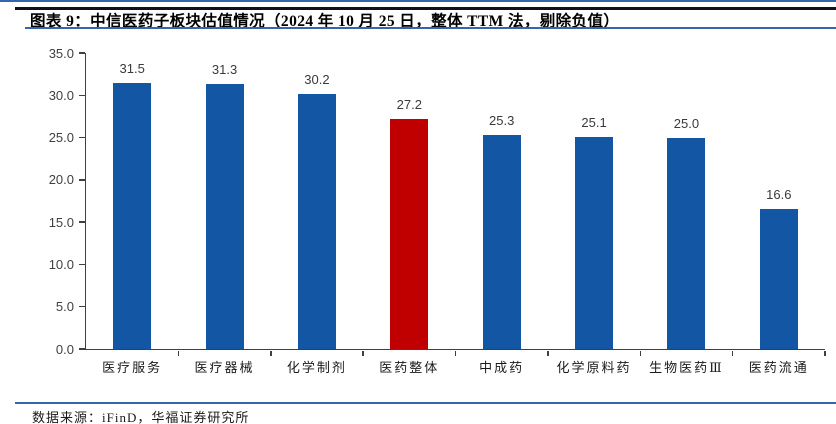  What do you see at coordinates (779, 194) in the screenshot?
I see `bar-value-label: 16.6` at bounding box center [779, 194].